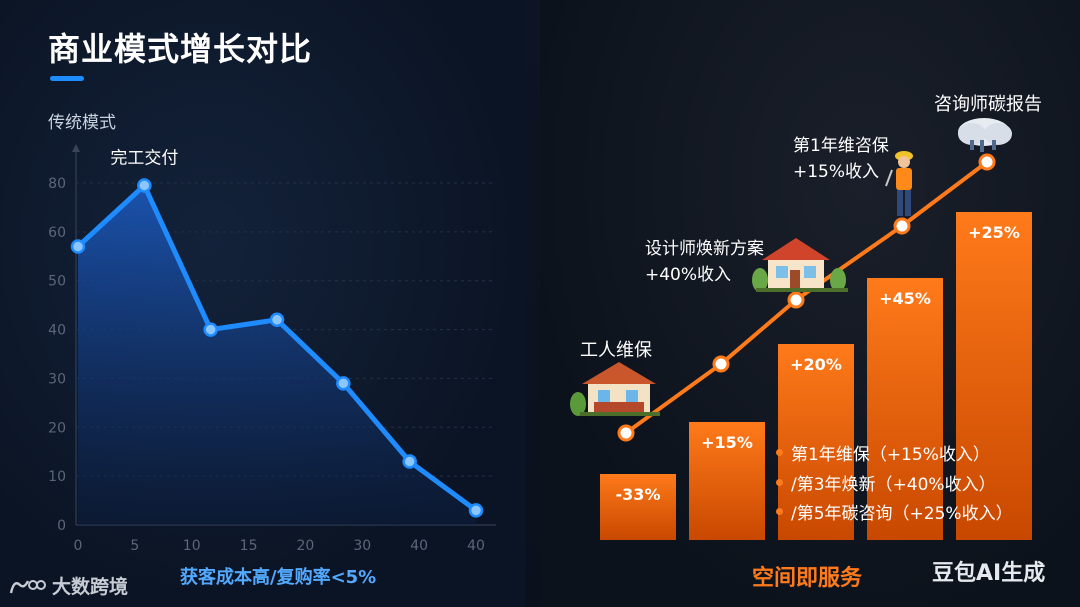  What do you see at coordinates (76, 148) in the screenshot?
I see `y-axis-arrow` at bounding box center [76, 148].